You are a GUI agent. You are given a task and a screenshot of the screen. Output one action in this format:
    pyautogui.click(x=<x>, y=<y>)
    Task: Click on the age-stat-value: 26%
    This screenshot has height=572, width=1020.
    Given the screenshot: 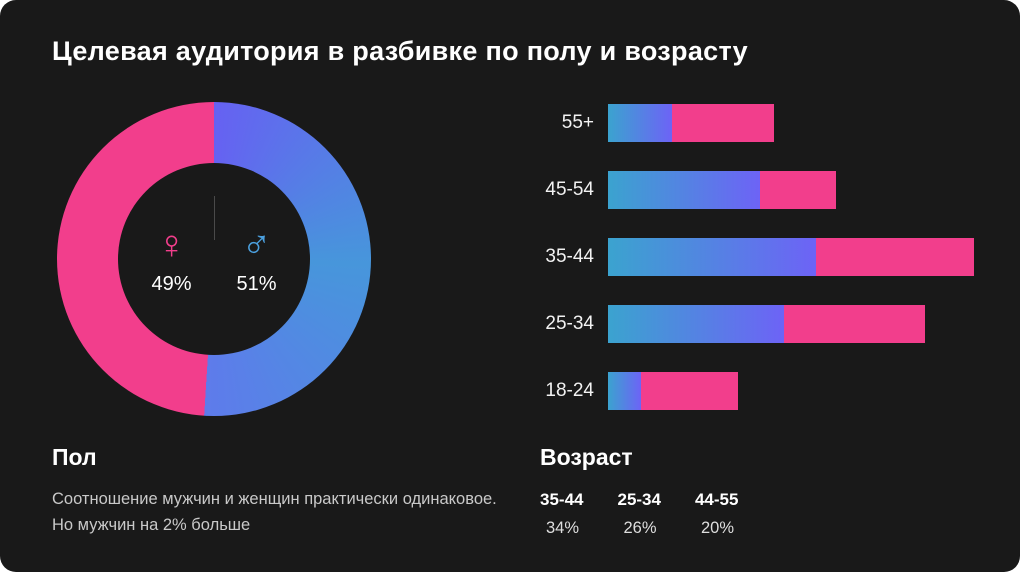 What is the action you would take?
    pyautogui.click(x=640, y=528)
    